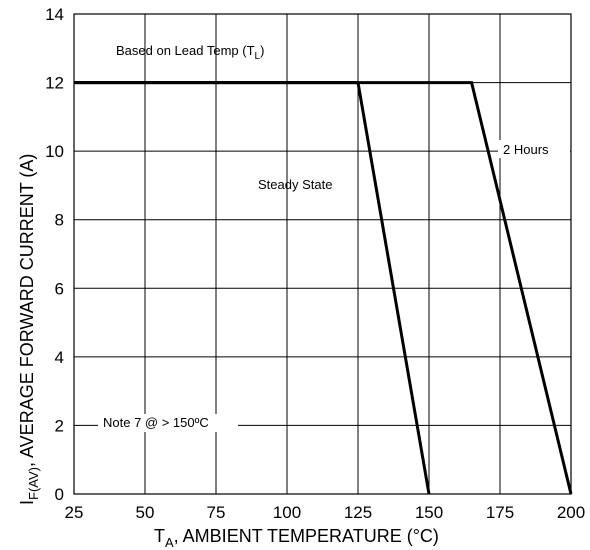 This screenshot has width=590, height=550. Describe the element at coordinates (295, 184) in the screenshot. I see `steady-state-annotation: Steady State` at that location.